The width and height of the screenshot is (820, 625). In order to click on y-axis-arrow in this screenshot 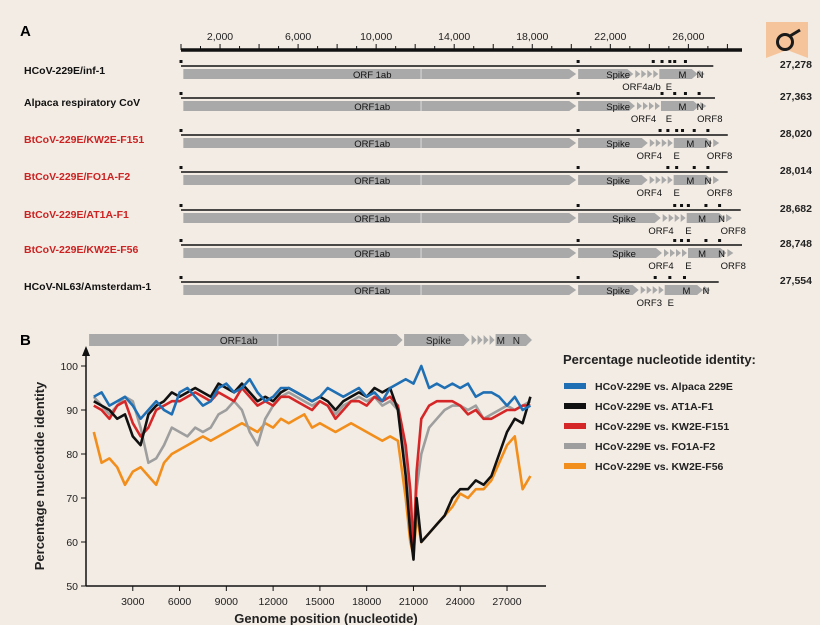, I will do `click(86, 351)`.